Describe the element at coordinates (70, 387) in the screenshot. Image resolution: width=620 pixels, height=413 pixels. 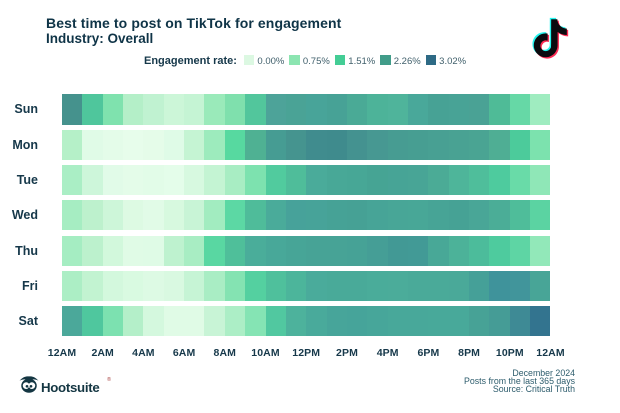
I see `svg-text: Hootsuite` at that location.